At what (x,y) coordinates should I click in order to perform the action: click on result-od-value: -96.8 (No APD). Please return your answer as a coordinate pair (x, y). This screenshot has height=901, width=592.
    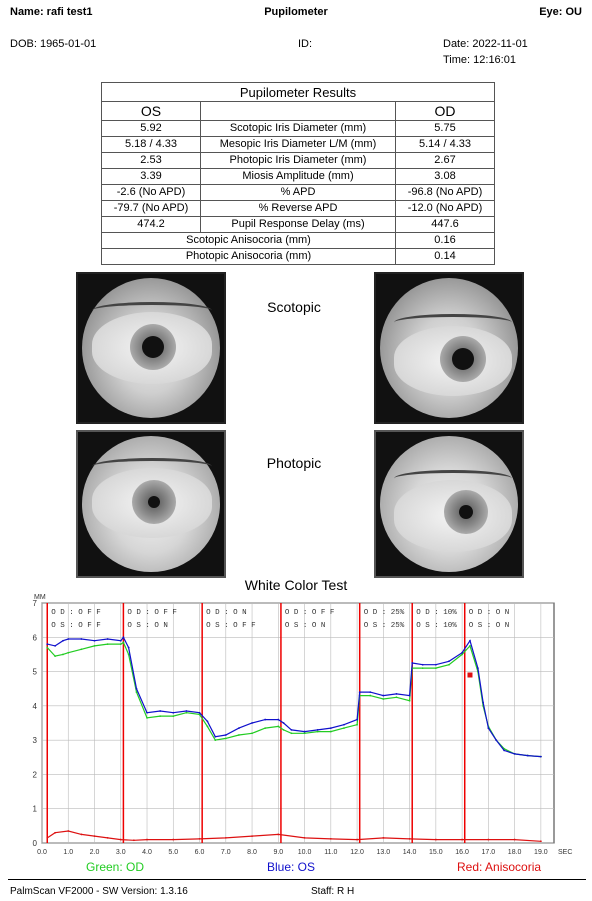
    Looking at the image, I should click on (445, 192).